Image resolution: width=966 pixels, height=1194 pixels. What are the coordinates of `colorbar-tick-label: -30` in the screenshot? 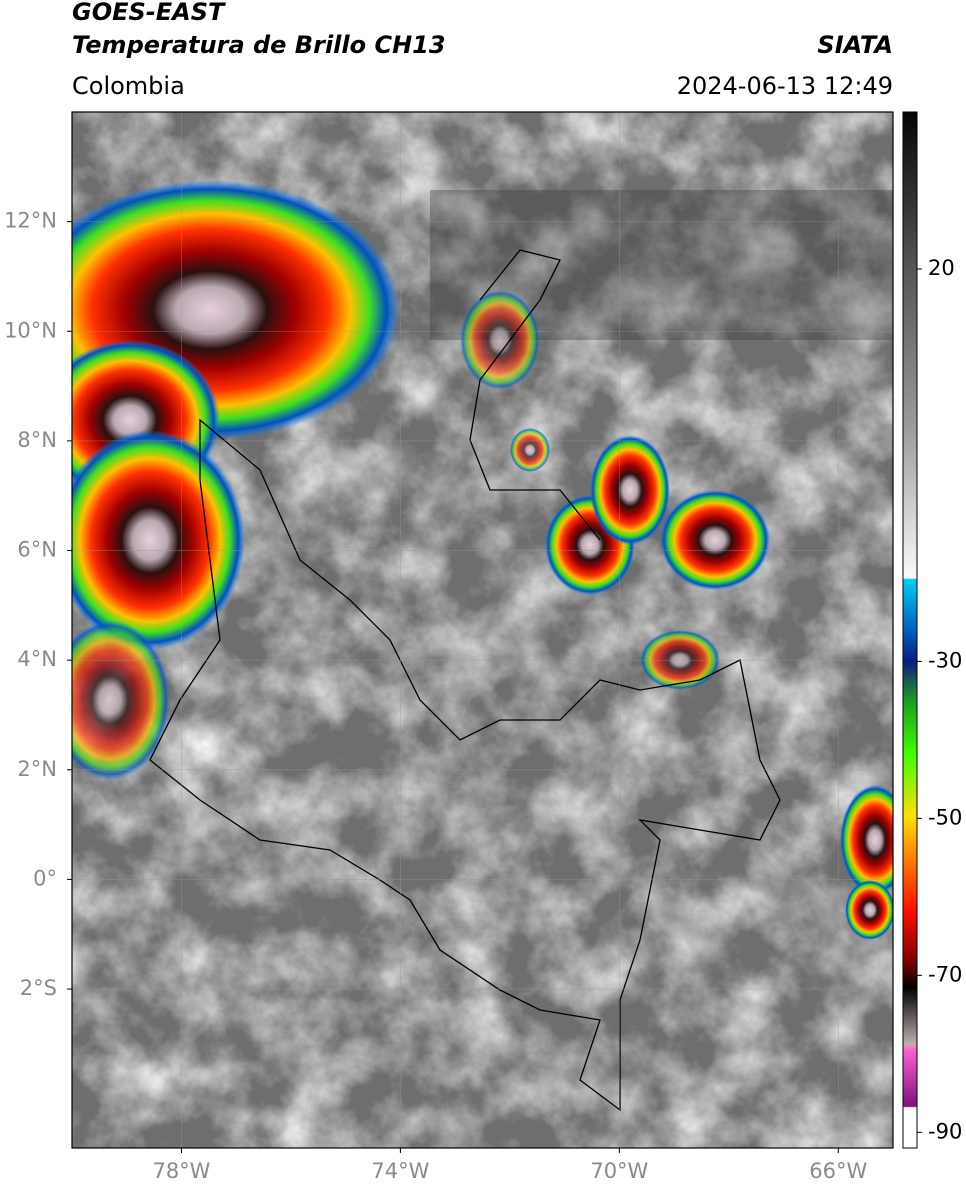 It's located at (945, 660).